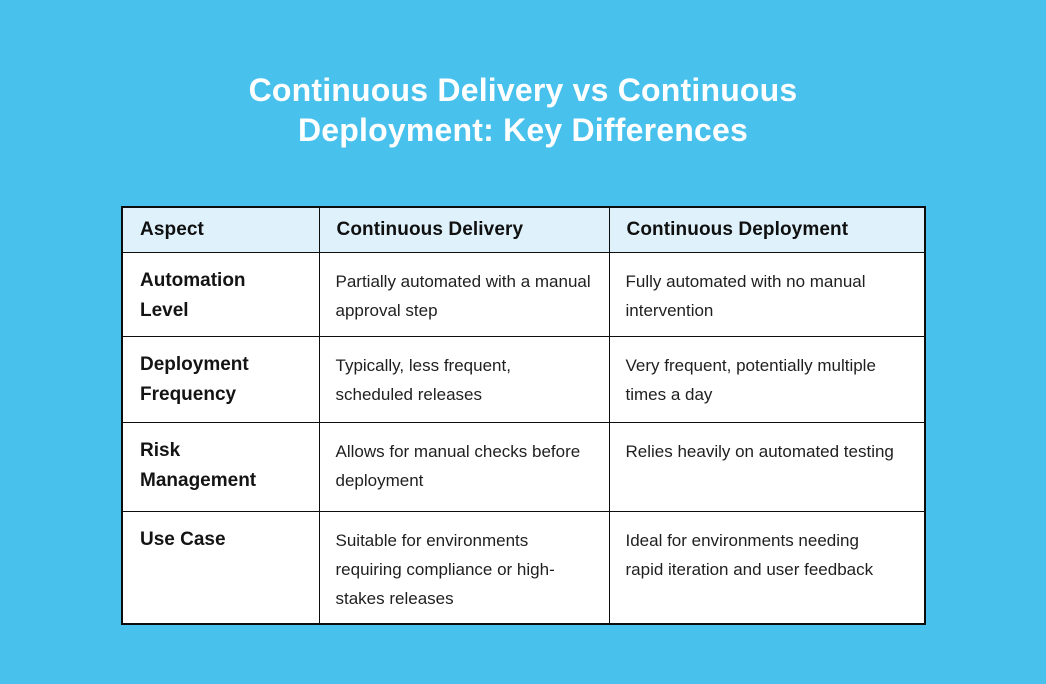 The height and width of the screenshot is (684, 1046). I want to click on aspect-label: Use Case, so click(183, 539).